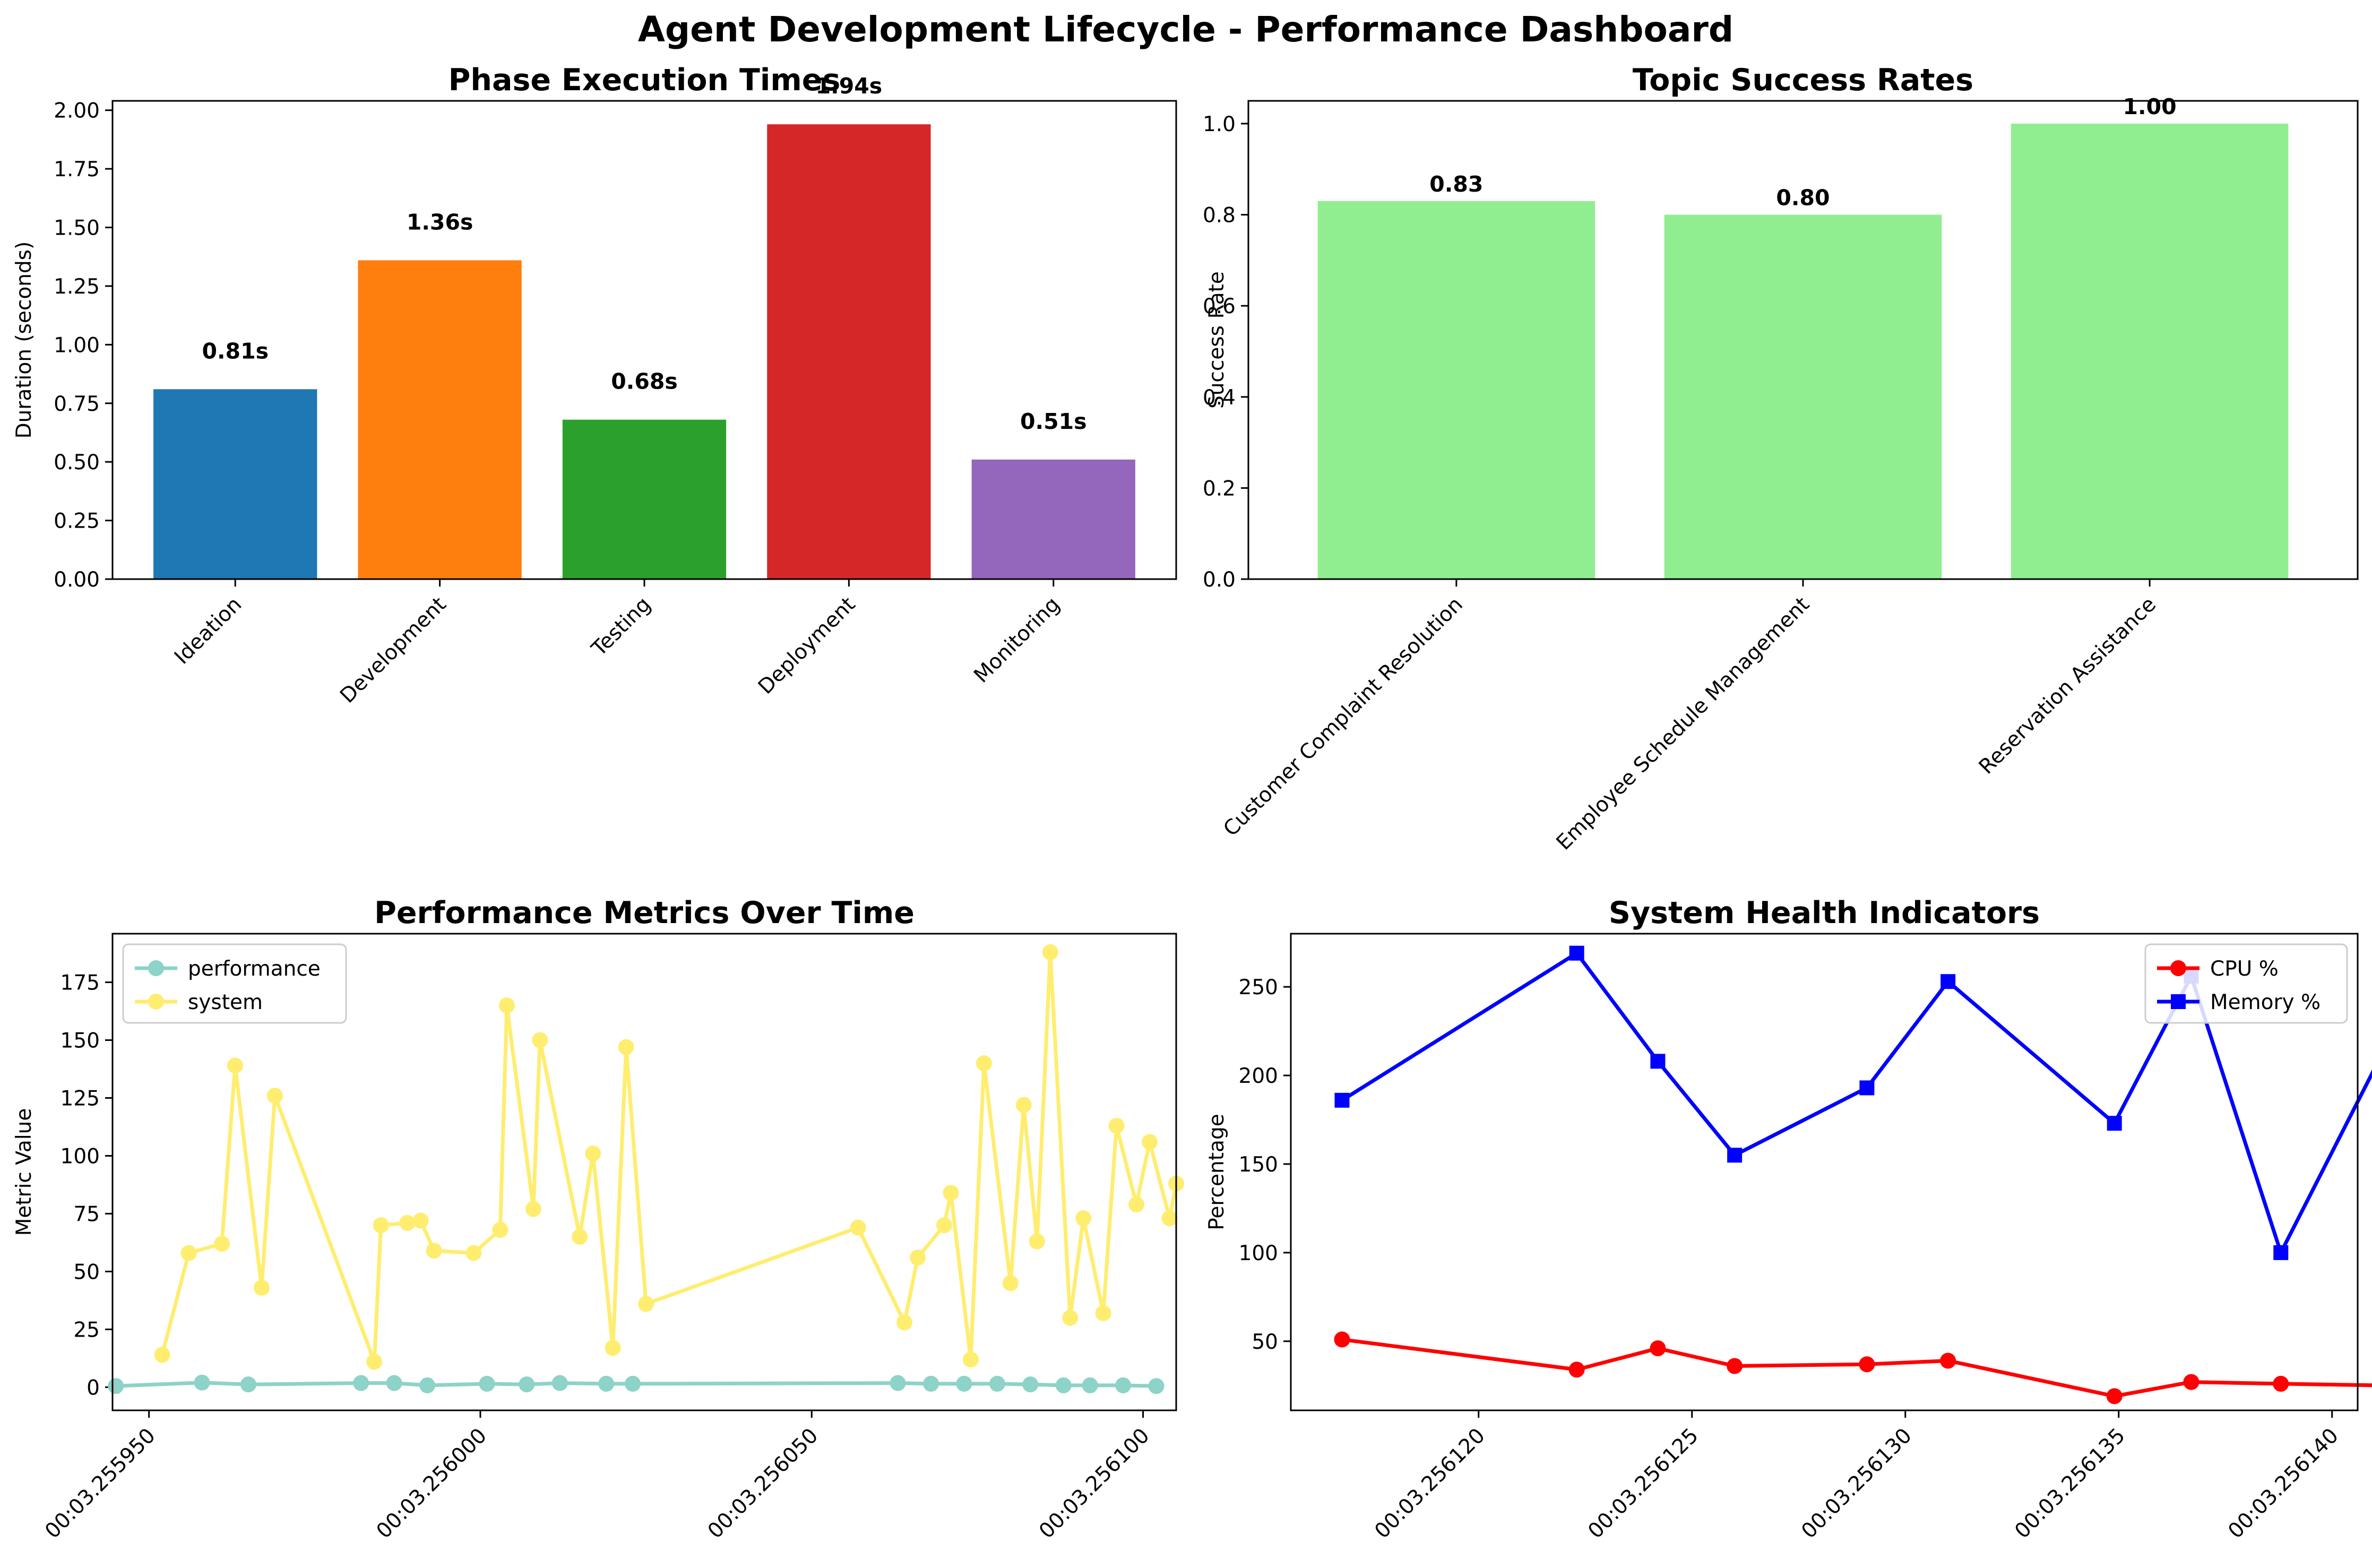 The image size is (2372, 1568). Describe the element at coordinates (234, 984) in the screenshot. I see `legend: performance system` at that location.